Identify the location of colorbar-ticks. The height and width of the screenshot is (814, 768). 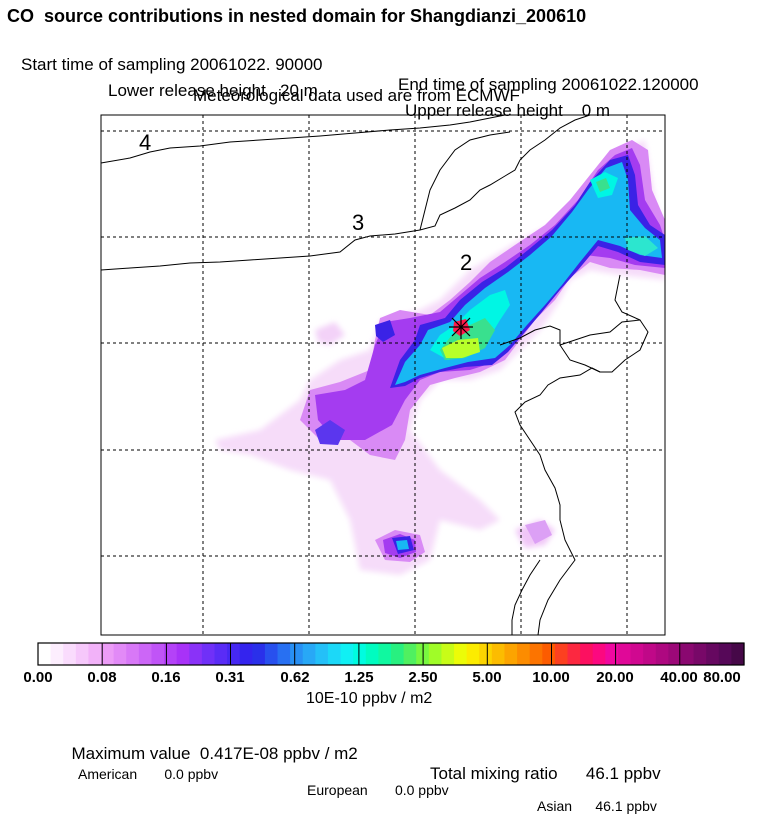
(391, 654).